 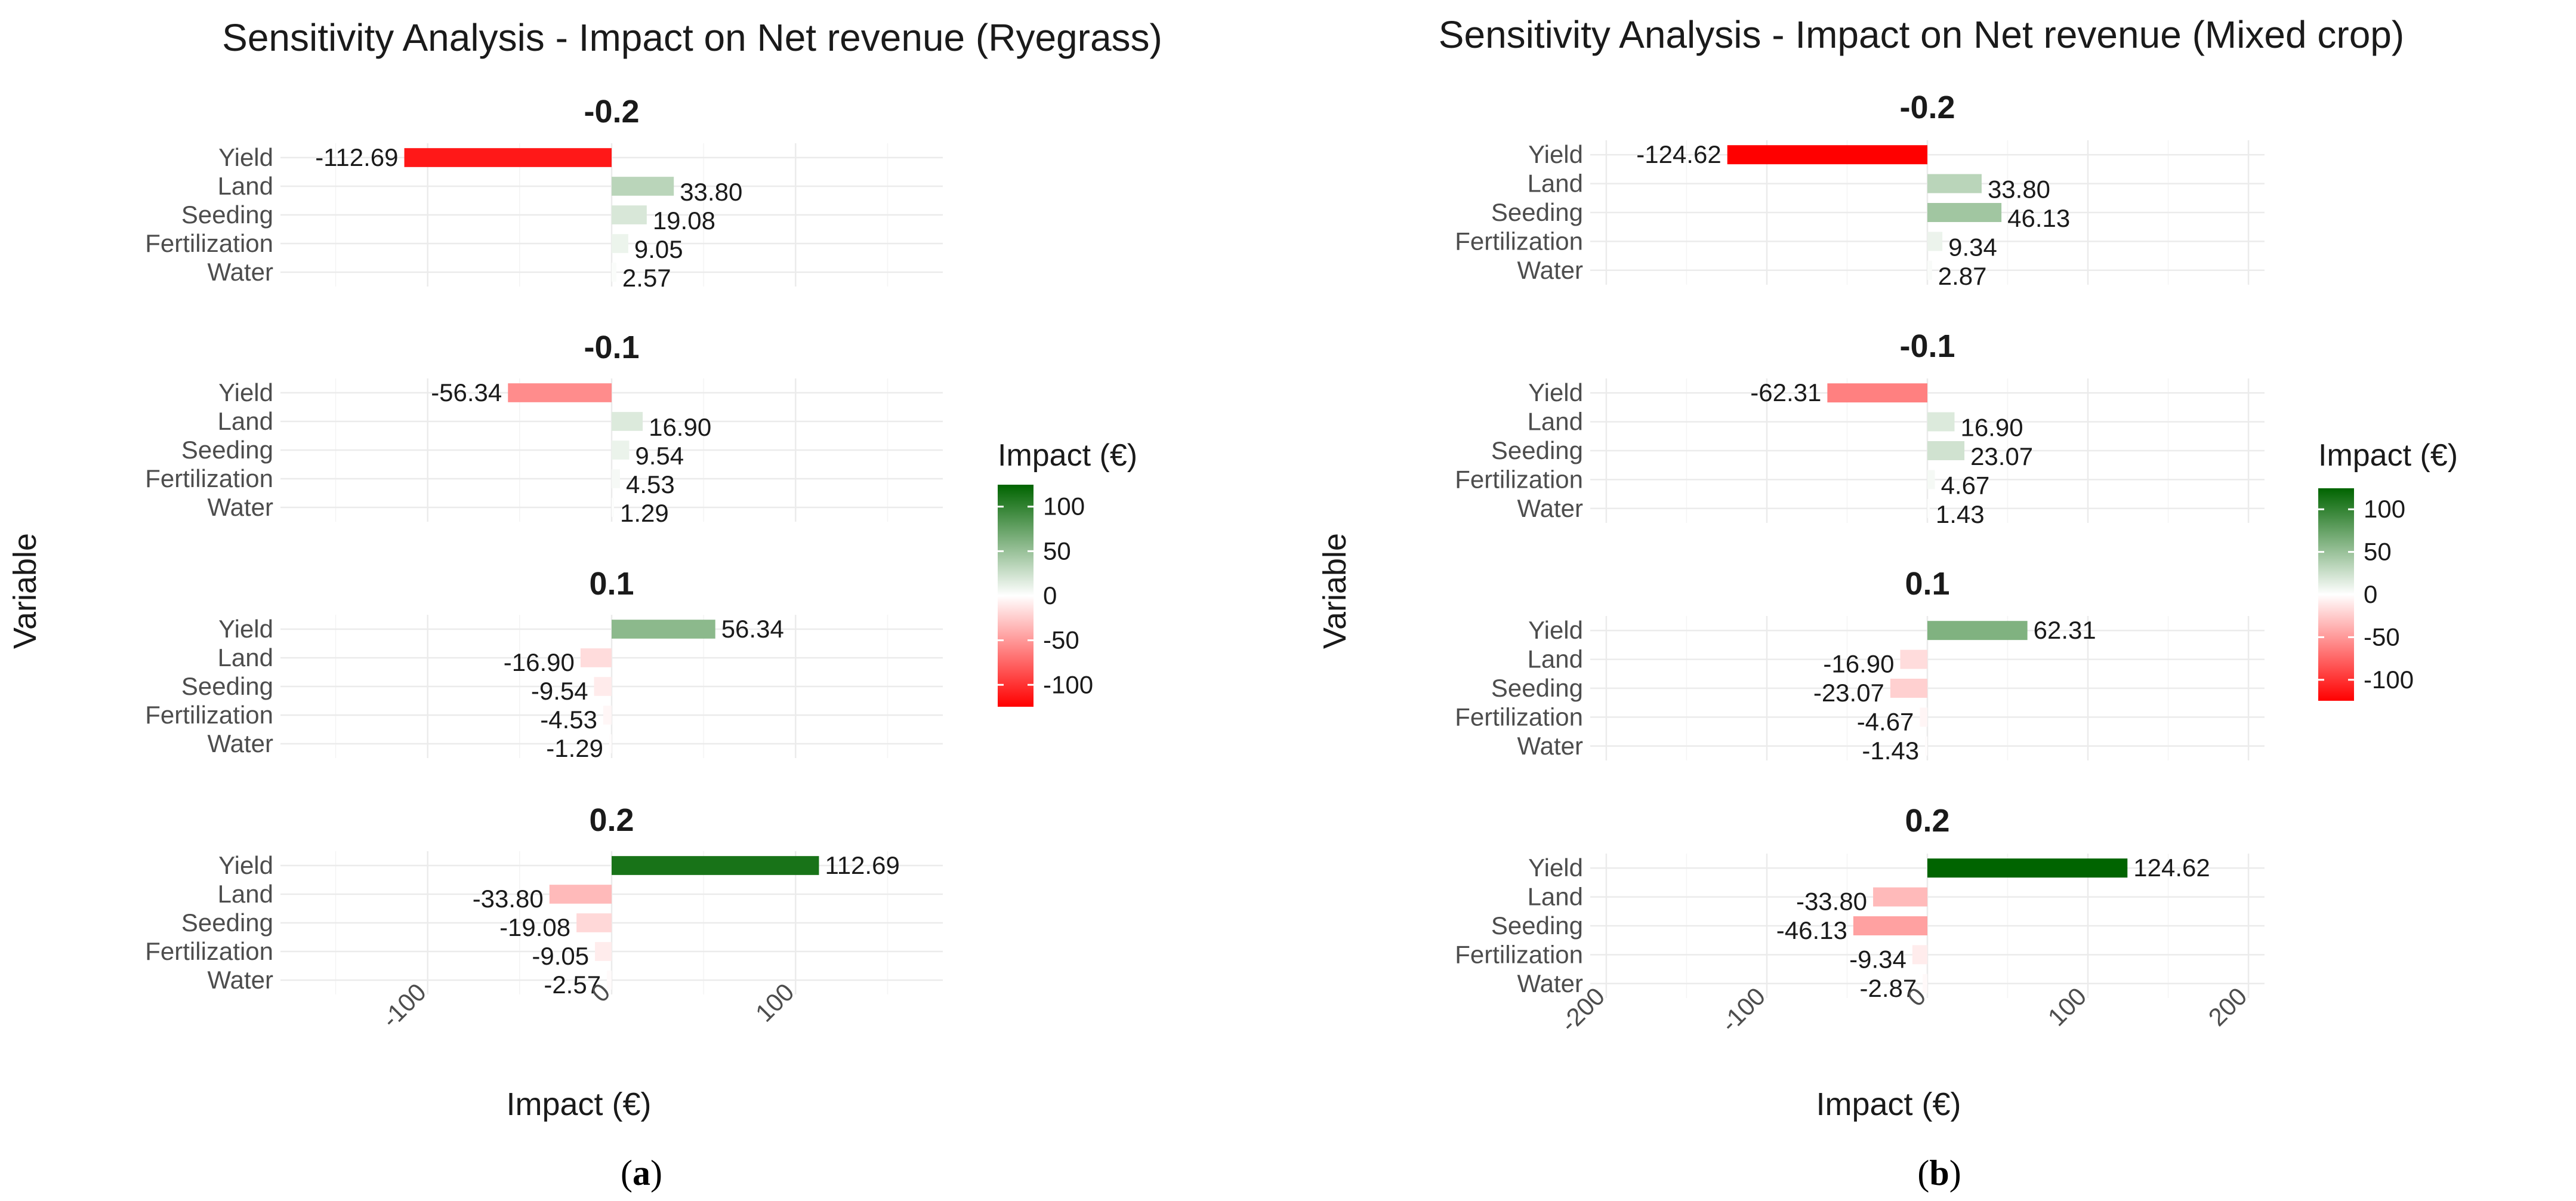 I want to click on data-label: 62.31, so click(x=2065, y=630).